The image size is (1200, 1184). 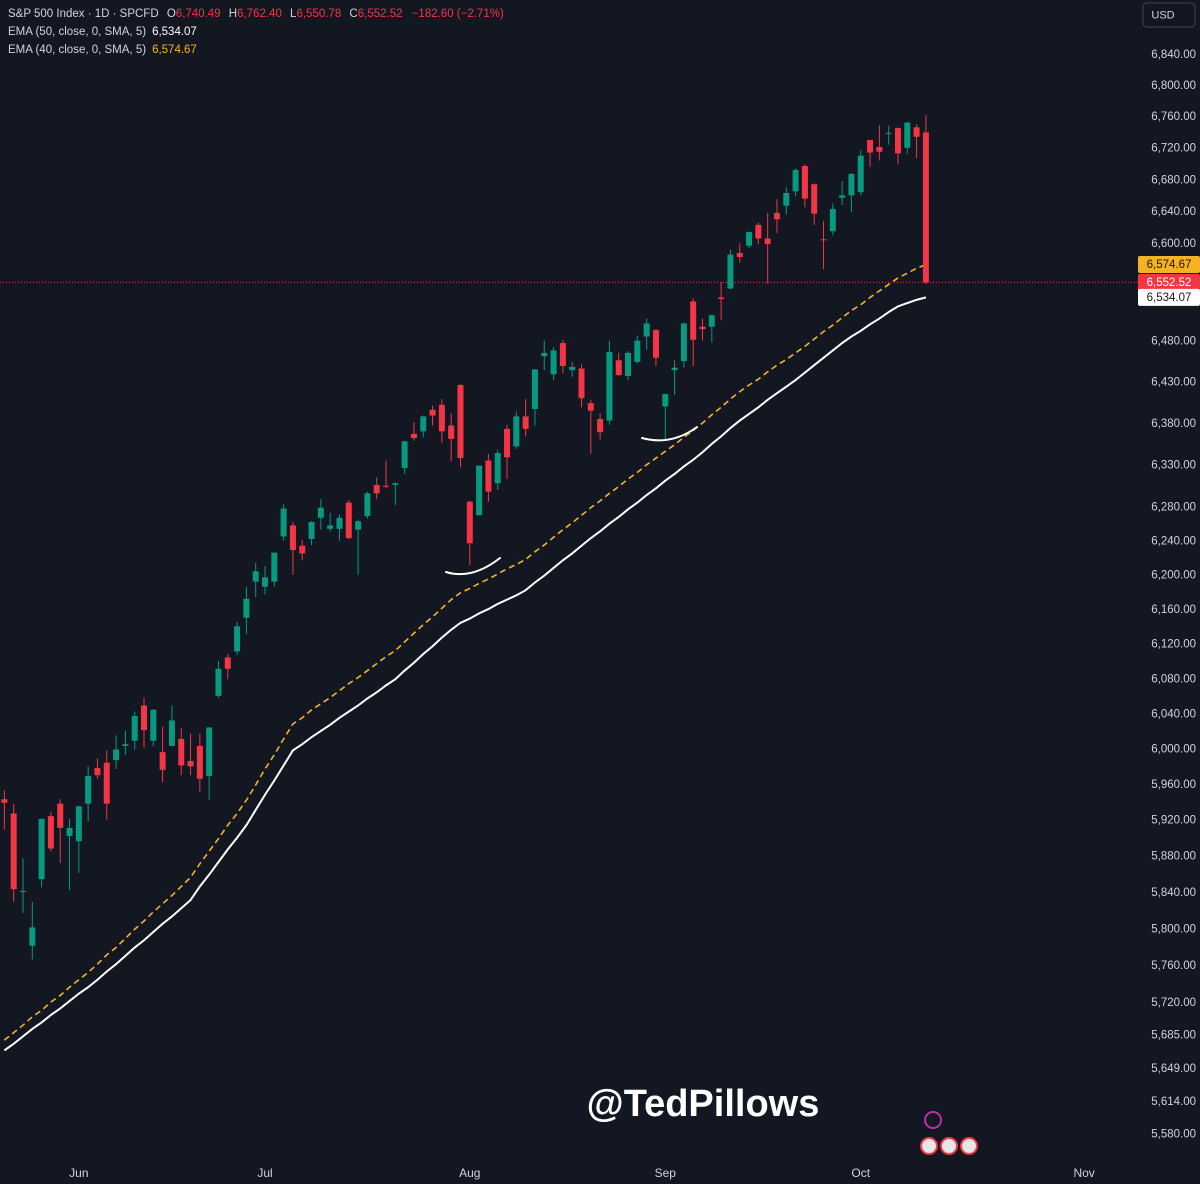 What do you see at coordinates (669, 434) in the screenshot?
I see `drawn-arc` at bounding box center [669, 434].